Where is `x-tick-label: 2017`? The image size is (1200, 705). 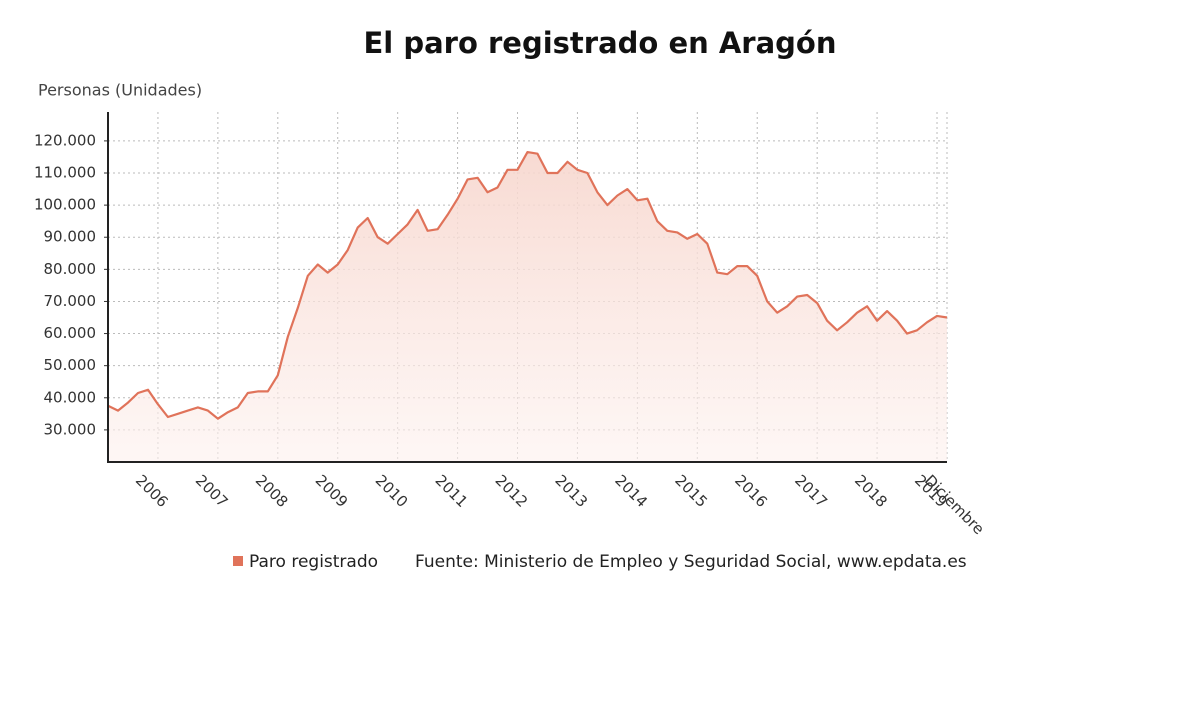 x-tick-label: 2017 is located at coordinates (811, 491).